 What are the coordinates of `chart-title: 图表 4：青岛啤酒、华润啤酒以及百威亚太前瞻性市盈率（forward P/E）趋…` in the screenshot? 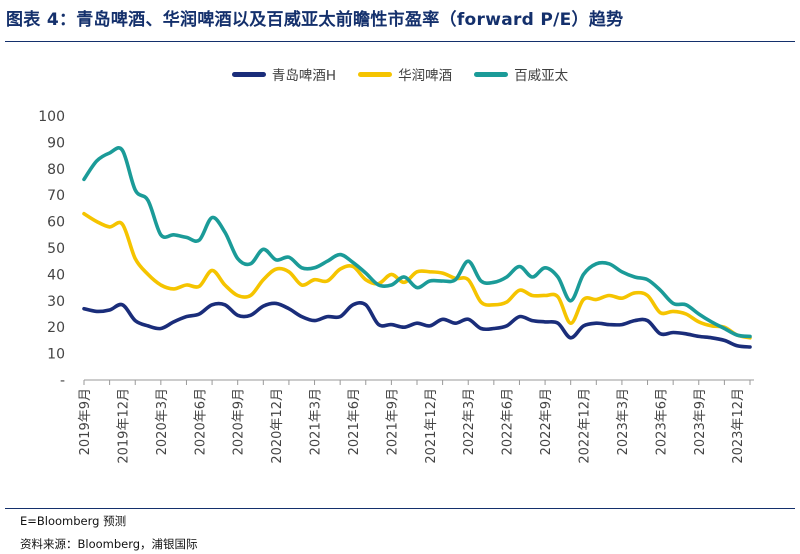 It's located at (315, 20).